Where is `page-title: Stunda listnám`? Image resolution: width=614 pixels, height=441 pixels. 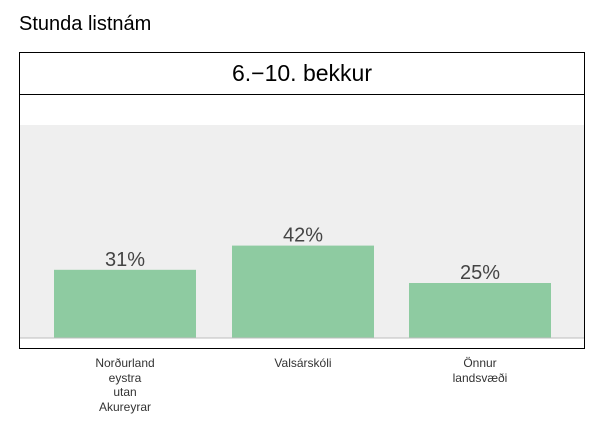
page-title: Stunda listnám is located at coordinates (85, 24).